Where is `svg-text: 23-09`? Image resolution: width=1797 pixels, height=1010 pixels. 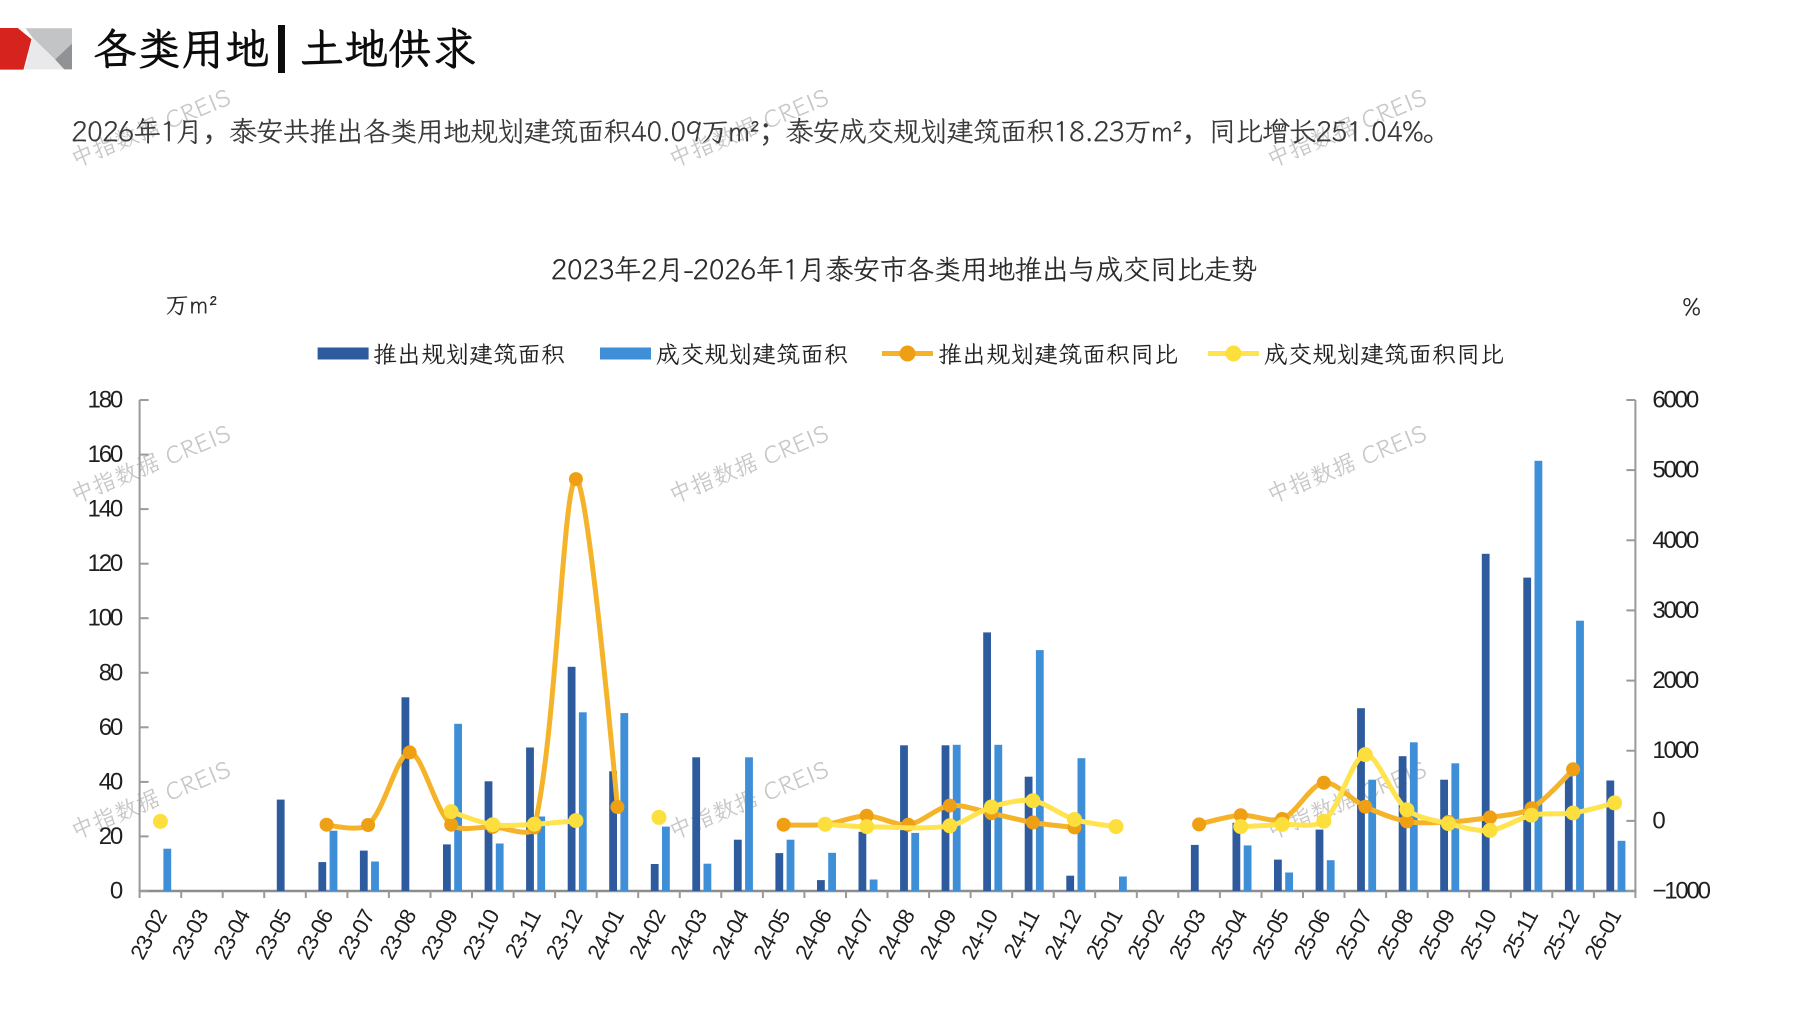 svg-text: 23-09 is located at coordinates (439, 934).